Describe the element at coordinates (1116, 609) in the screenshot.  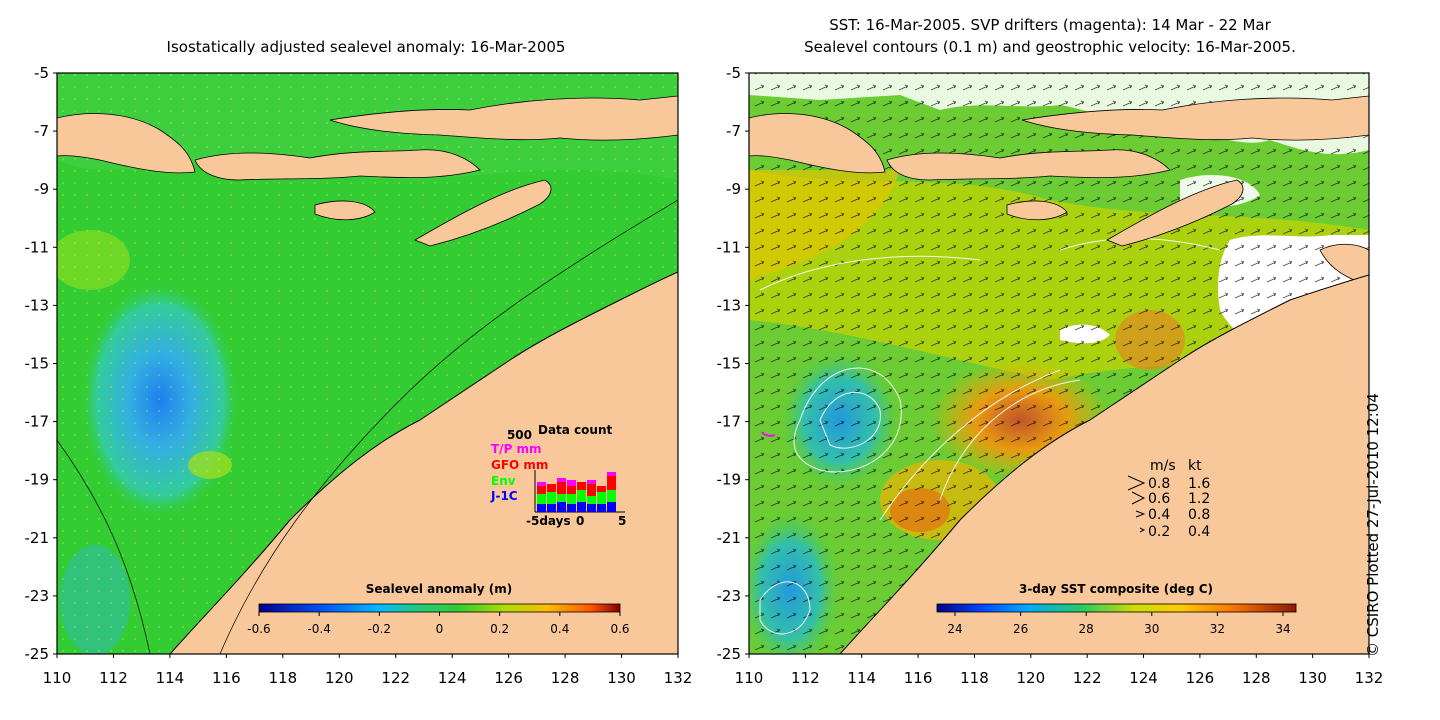
I see `sst-colorbar: 3-day SST composite (deg C) 24 26 28 30 32 34` at that location.